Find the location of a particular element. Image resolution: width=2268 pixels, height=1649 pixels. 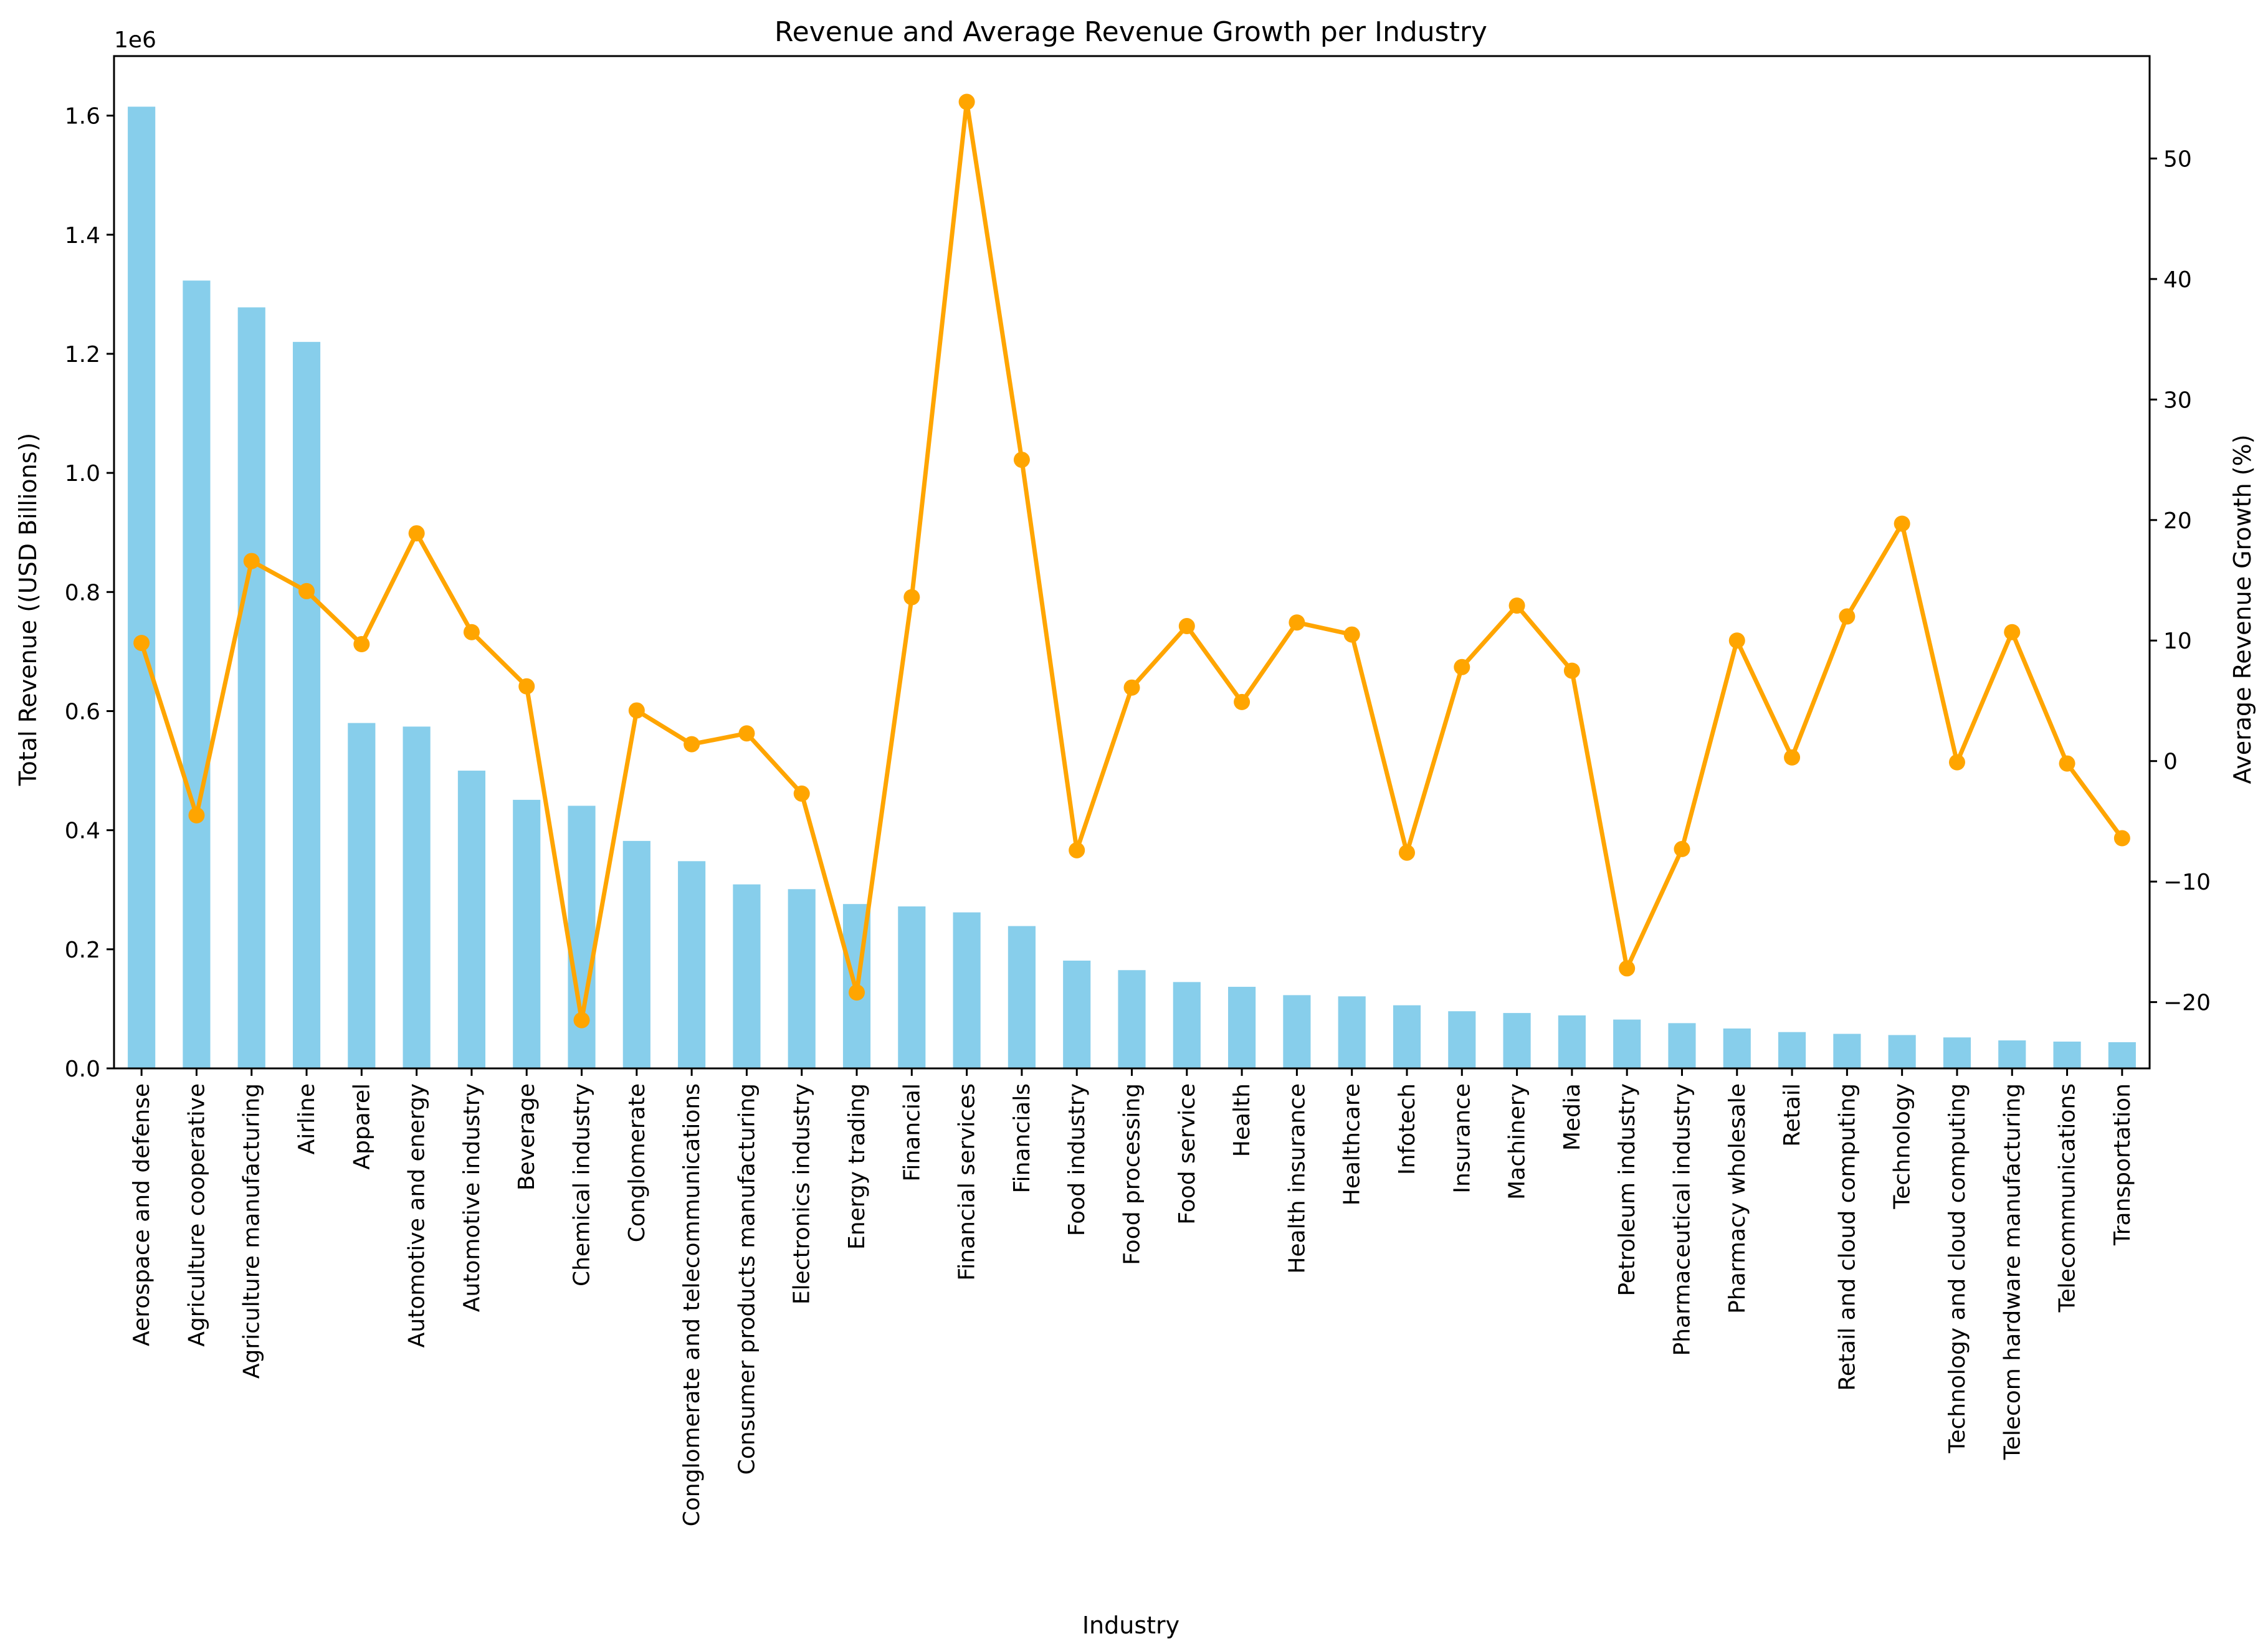

x-tick-label: Chemical industry is located at coordinates (582, 1184).